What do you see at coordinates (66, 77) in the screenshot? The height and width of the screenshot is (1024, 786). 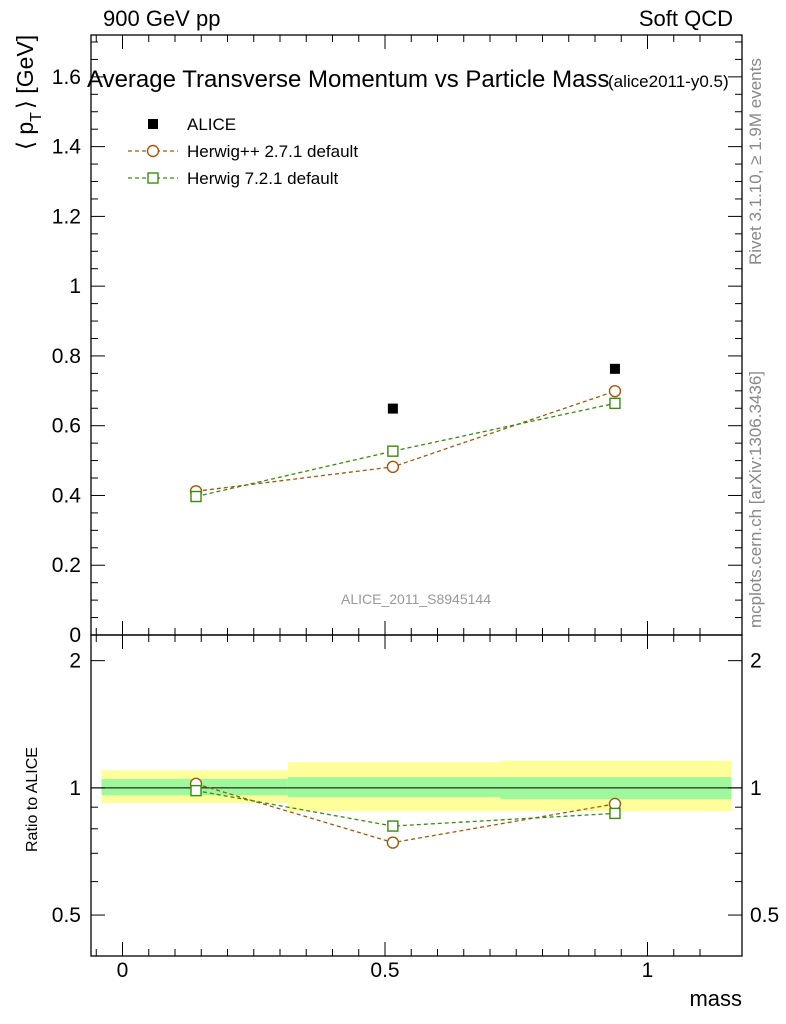 I see `y-tick-label: 1.6` at bounding box center [66, 77].